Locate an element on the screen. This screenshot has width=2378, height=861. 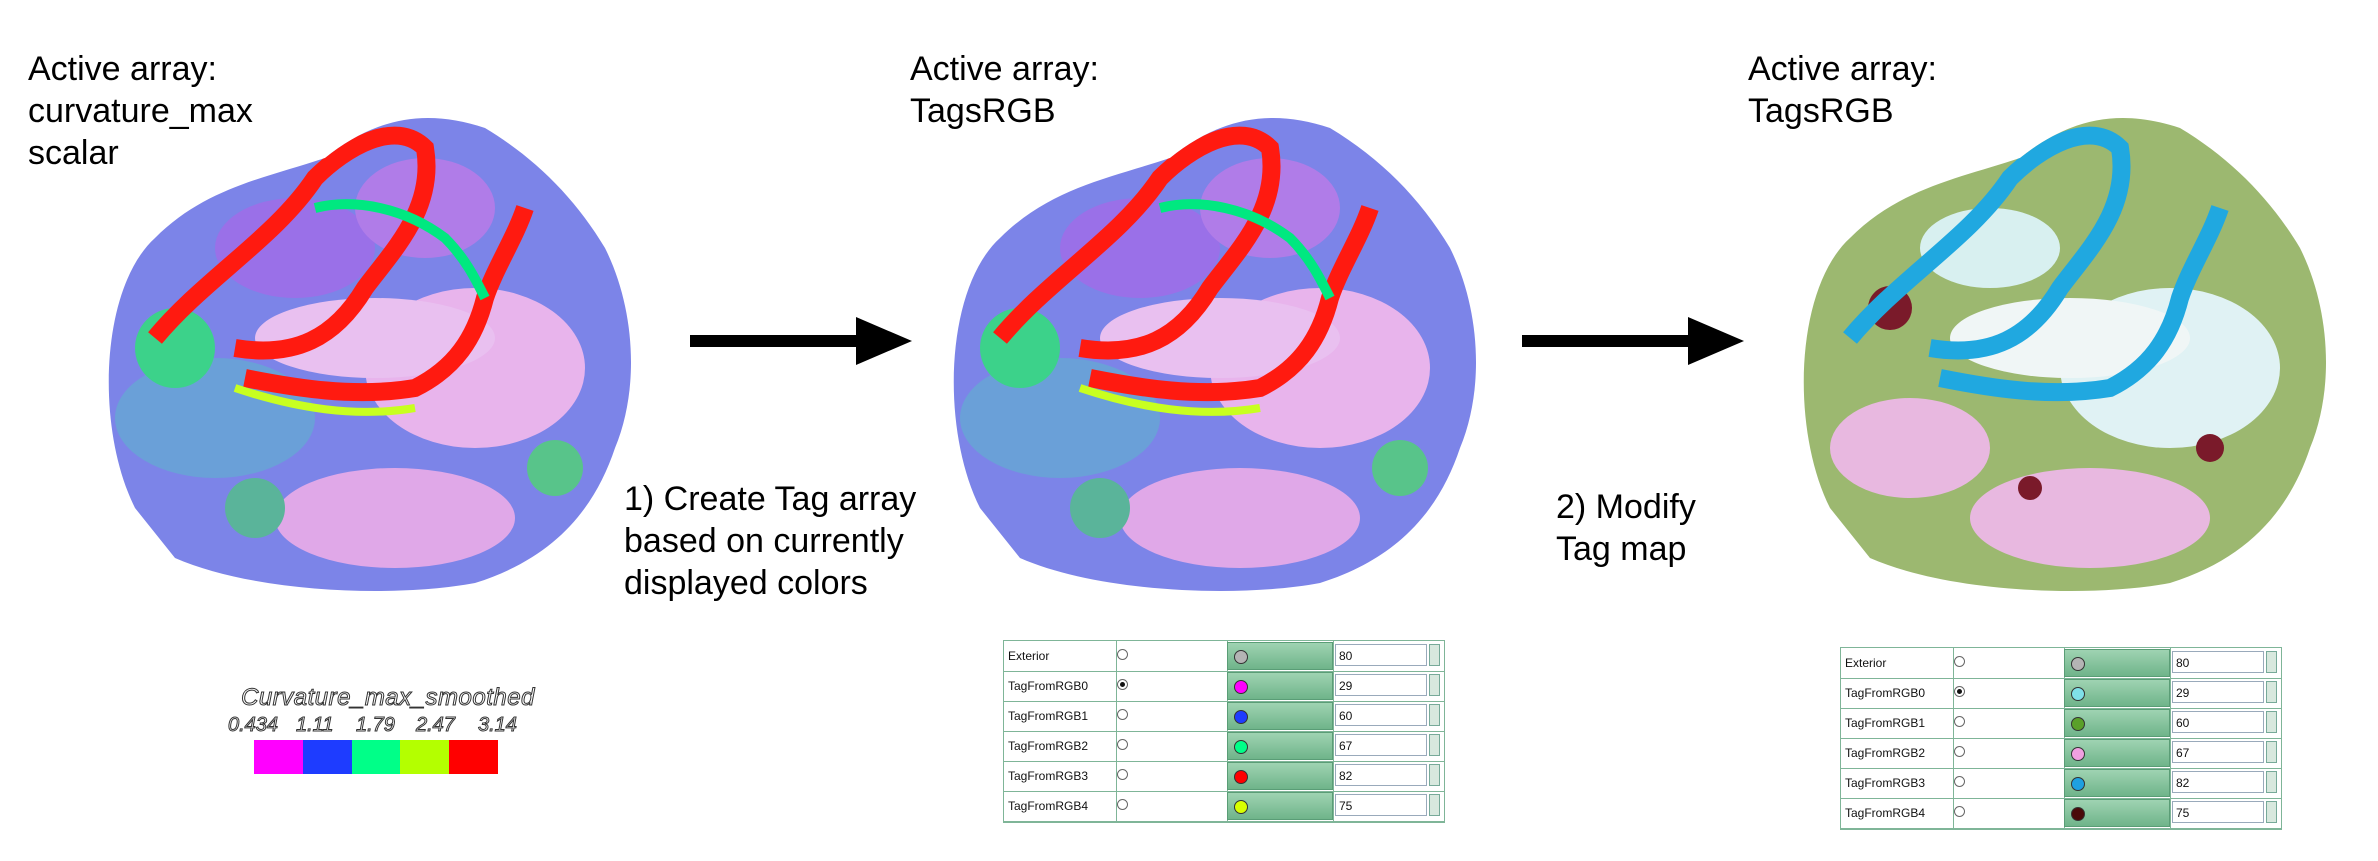
legend-title: Curvature_max_smoothed is located at coordinates (388, 698).